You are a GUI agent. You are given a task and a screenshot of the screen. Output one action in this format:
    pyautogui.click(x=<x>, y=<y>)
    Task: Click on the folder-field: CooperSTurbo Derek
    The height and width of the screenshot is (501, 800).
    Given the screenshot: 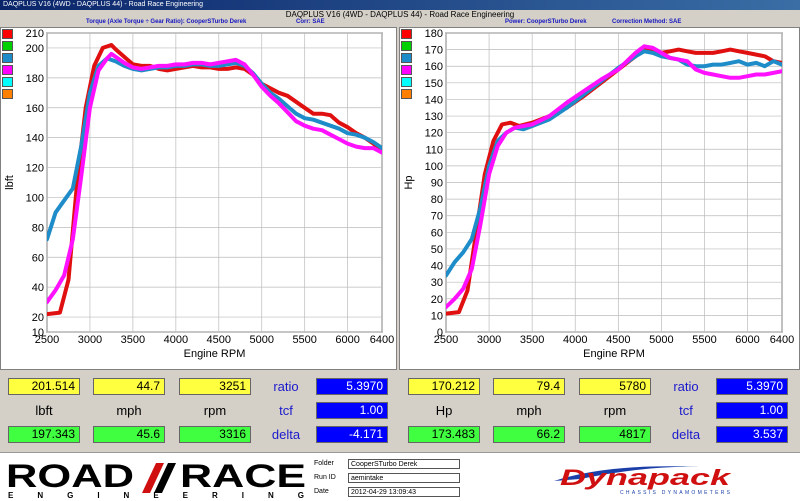 What is the action you would take?
    pyautogui.click(x=404, y=464)
    